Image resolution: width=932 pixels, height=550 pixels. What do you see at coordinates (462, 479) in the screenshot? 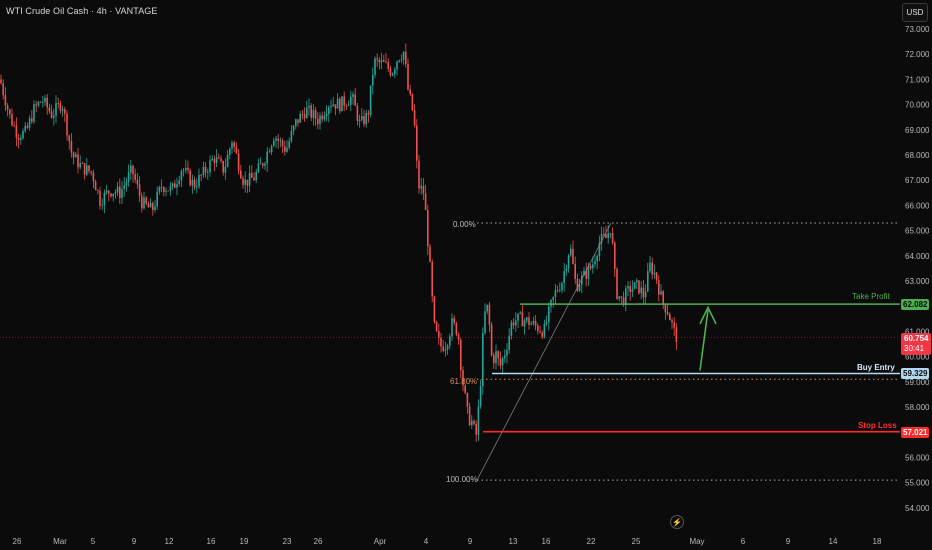
I see `fib-100-label: 100.00%` at bounding box center [462, 479].